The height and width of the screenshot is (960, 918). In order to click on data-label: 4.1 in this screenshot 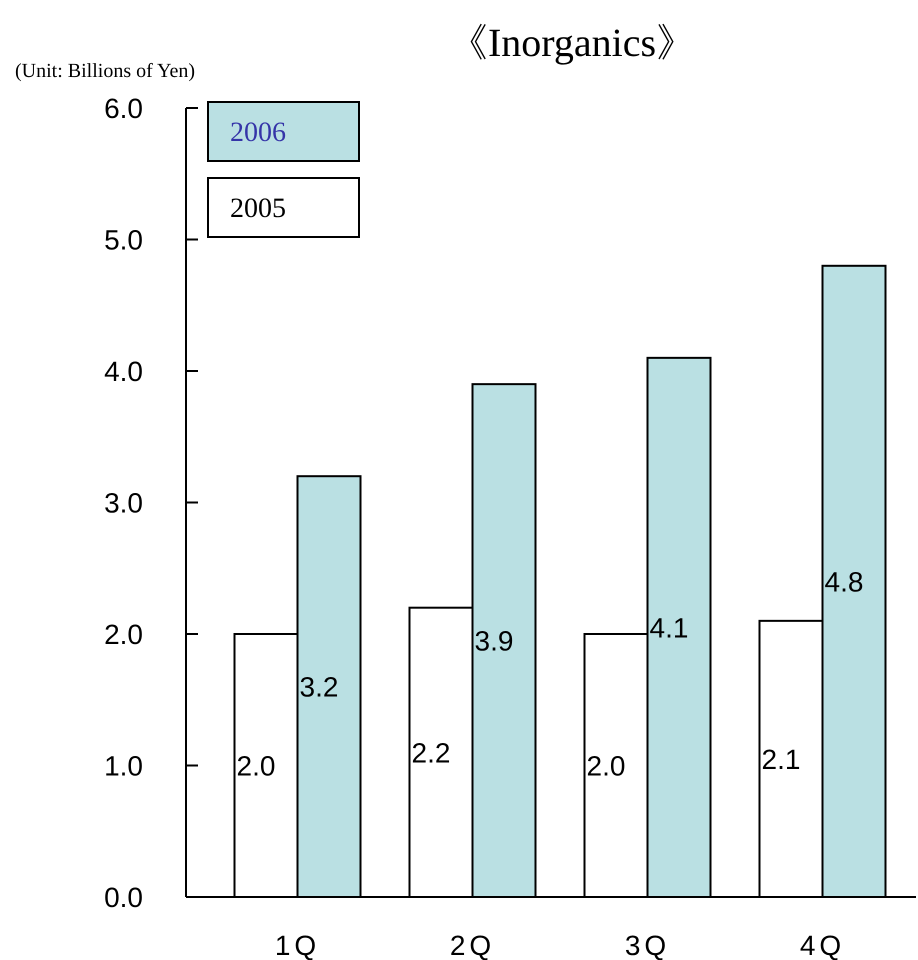, I will do `click(669, 628)`.